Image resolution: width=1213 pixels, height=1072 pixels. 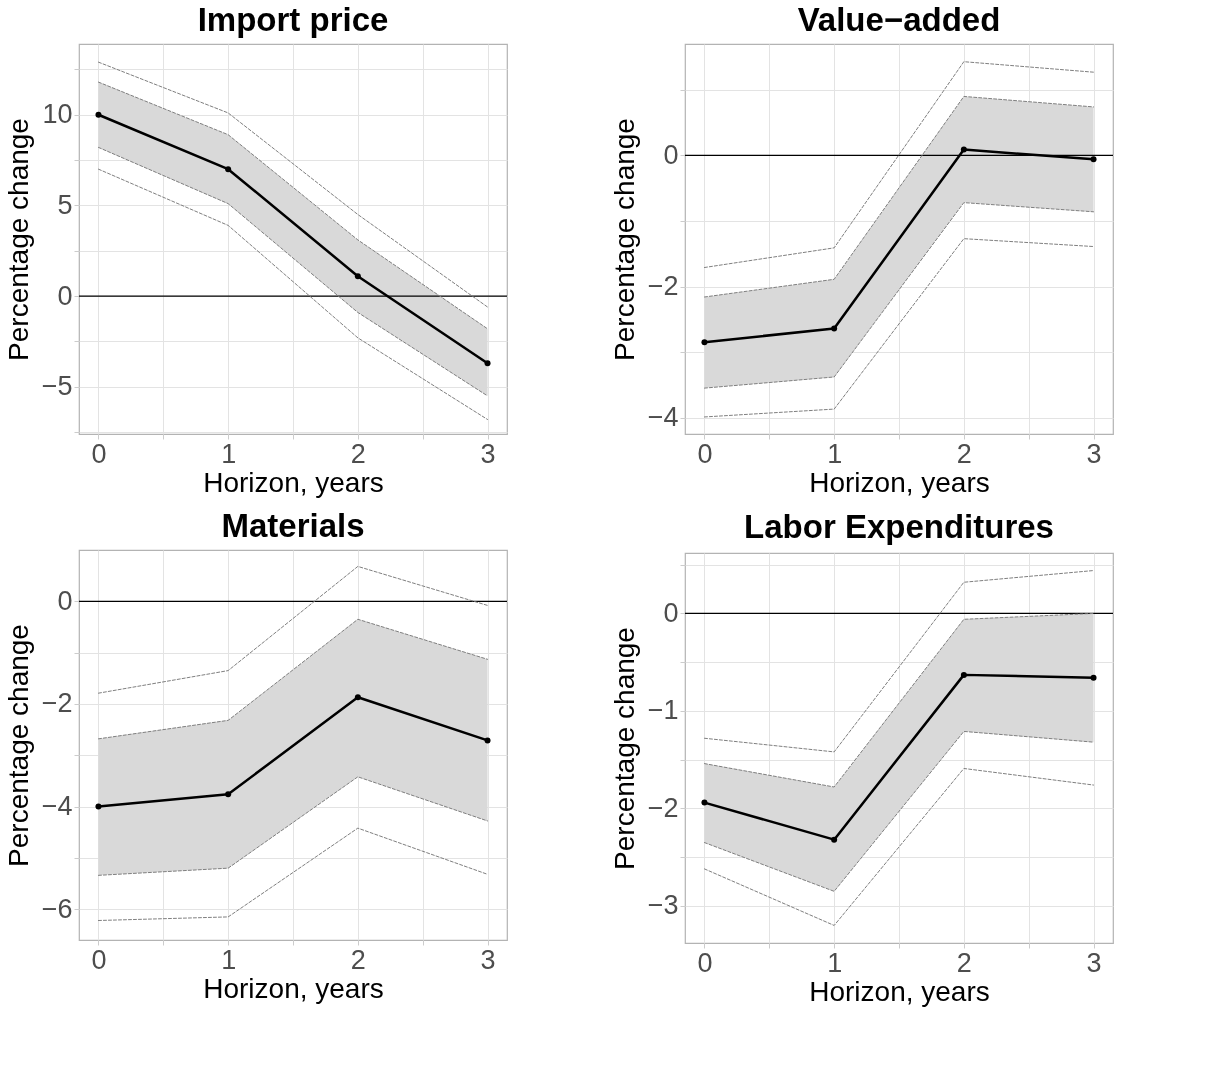 I want to click on y-tick-label: 5, so click(x=65, y=204).